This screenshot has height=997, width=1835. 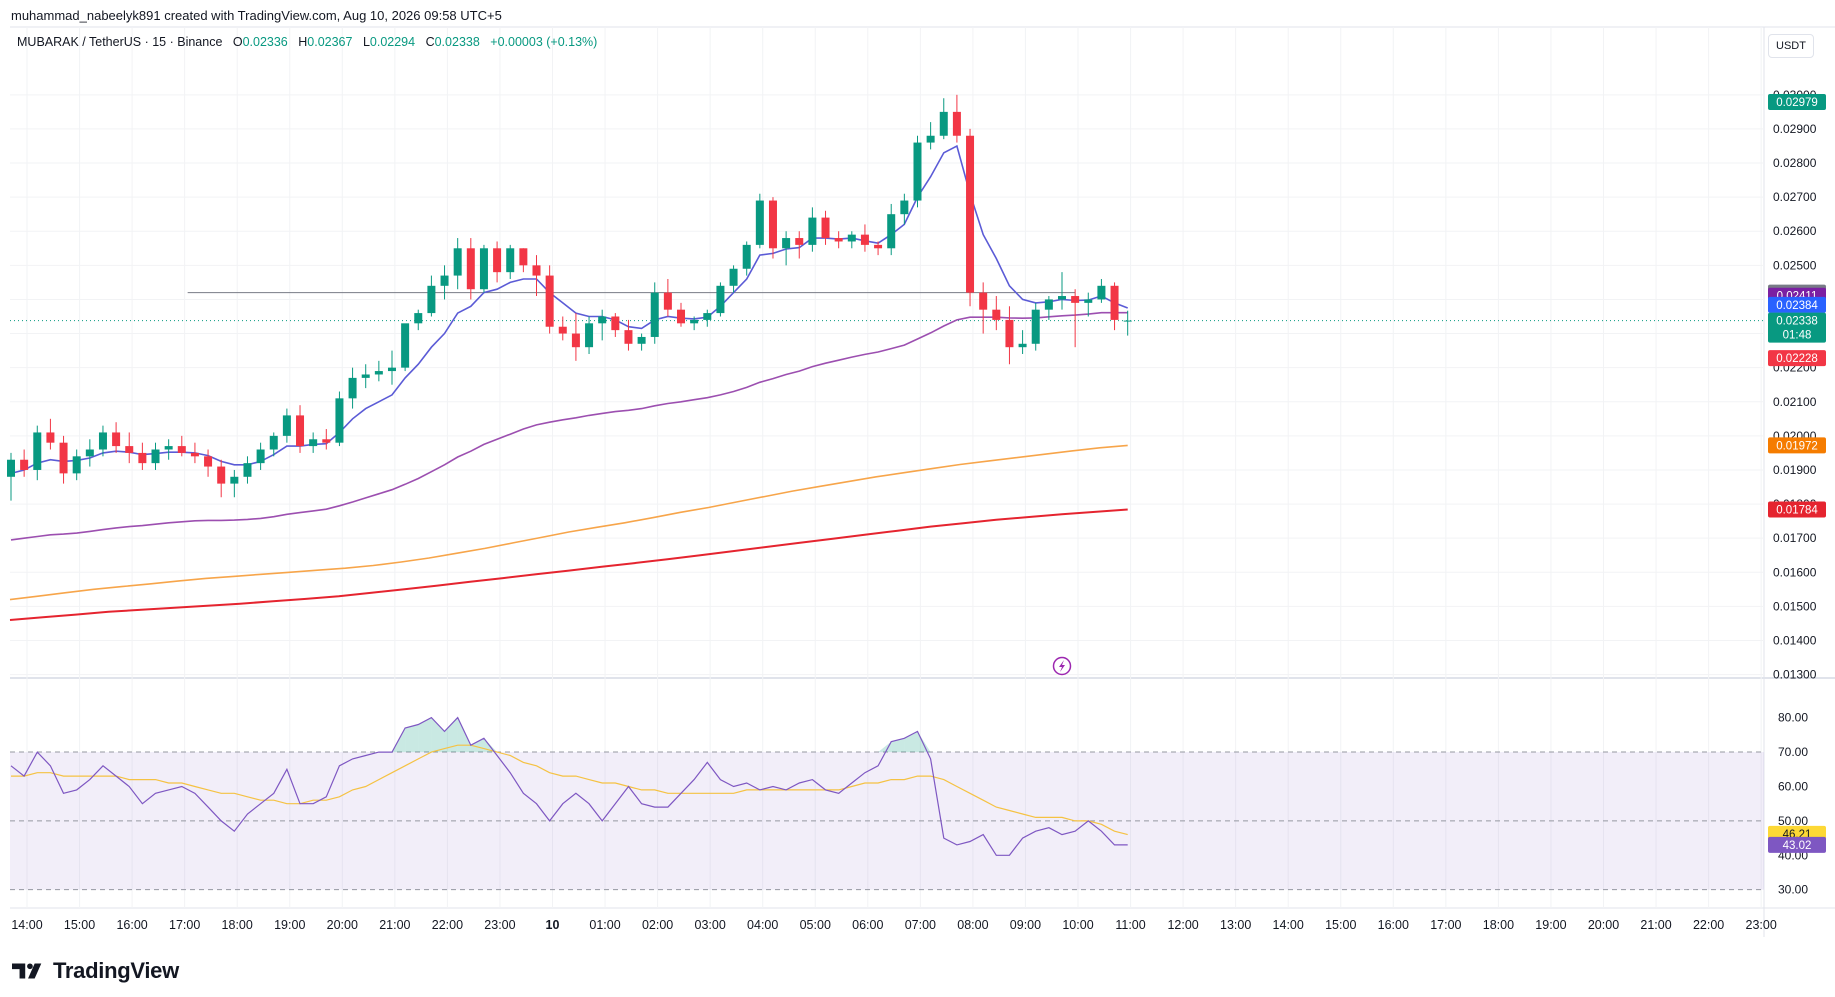 What do you see at coordinates (898, 745) in the screenshot?
I see `rsi-overbought-fill` at bounding box center [898, 745].